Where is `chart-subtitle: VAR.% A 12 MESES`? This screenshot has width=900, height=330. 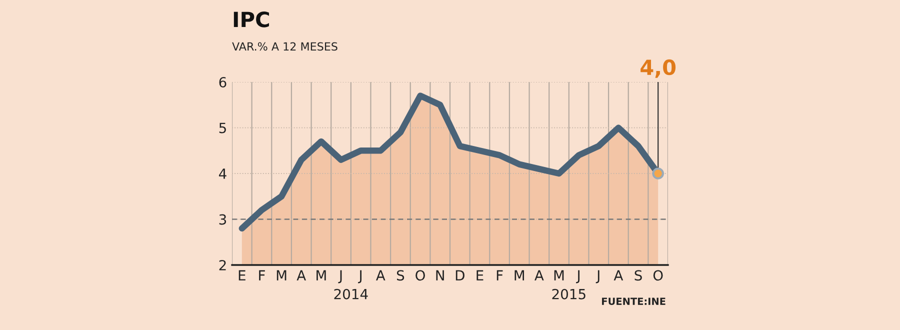
chart-subtitle: VAR.% A 12 MESES is located at coordinates (285, 46).